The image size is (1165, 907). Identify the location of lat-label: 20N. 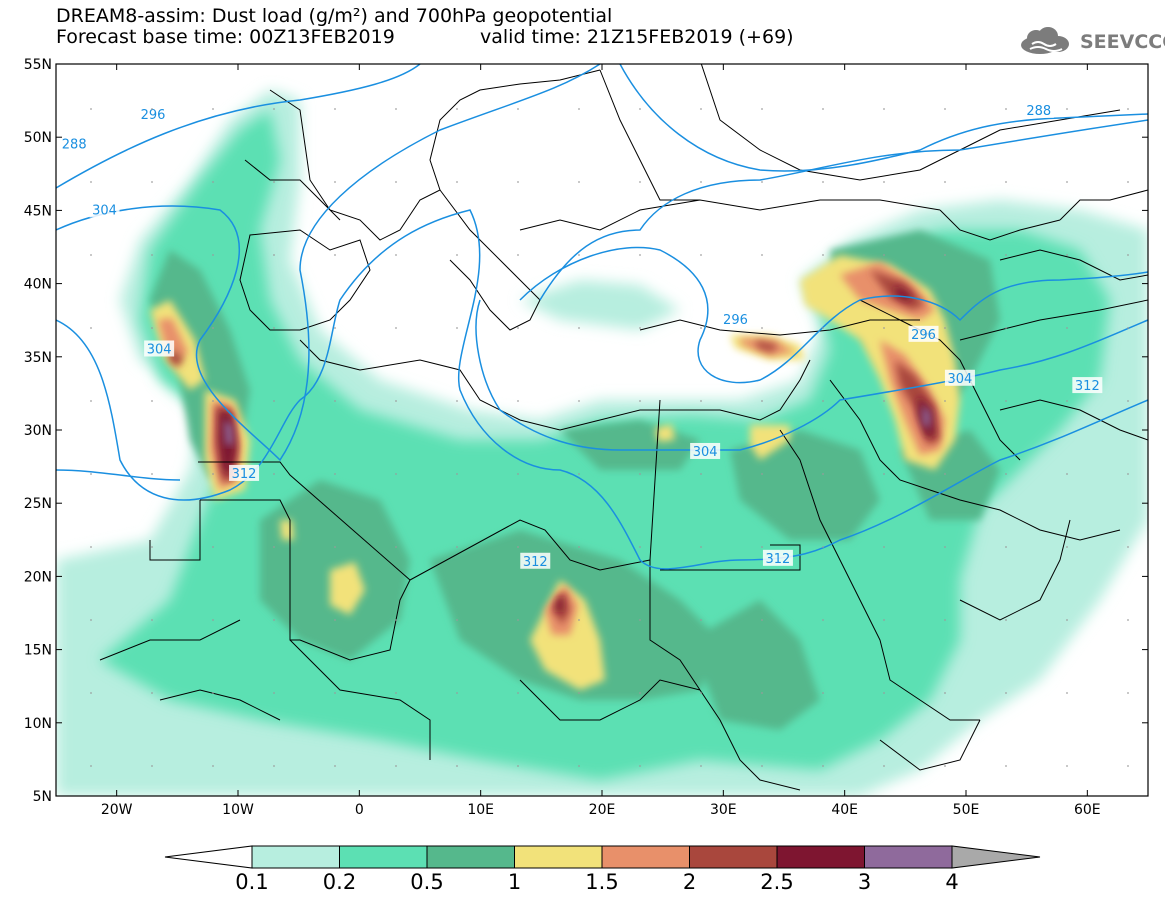
(38, 577).